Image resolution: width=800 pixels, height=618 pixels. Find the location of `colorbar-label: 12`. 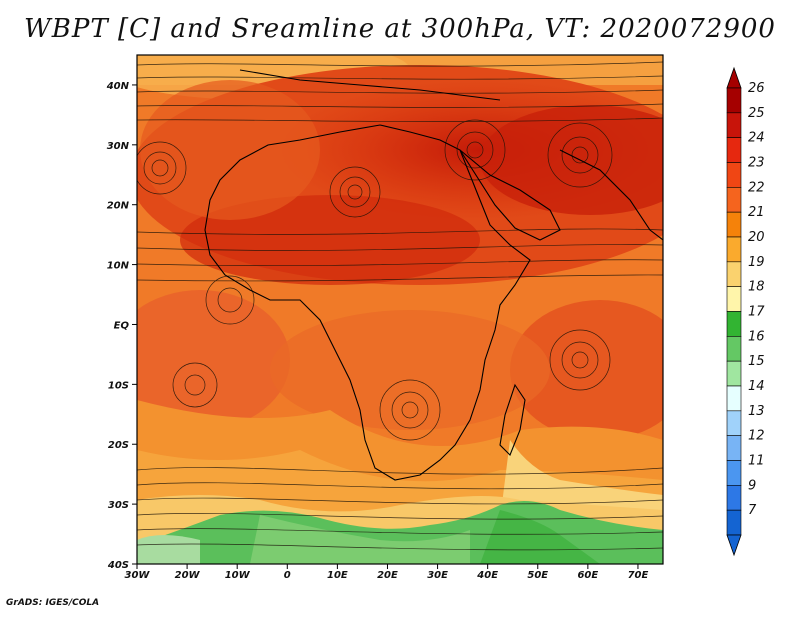

colorbar-label: 12 is located at coordinates (756, 436).